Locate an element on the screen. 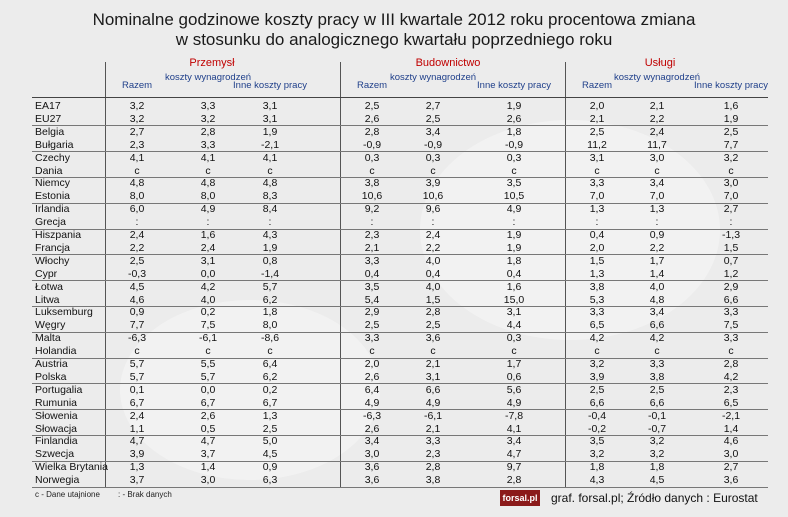 The width and height of the screenshot is (788, 517). table-cell: -0,2 is located at coordinates (597, 428).